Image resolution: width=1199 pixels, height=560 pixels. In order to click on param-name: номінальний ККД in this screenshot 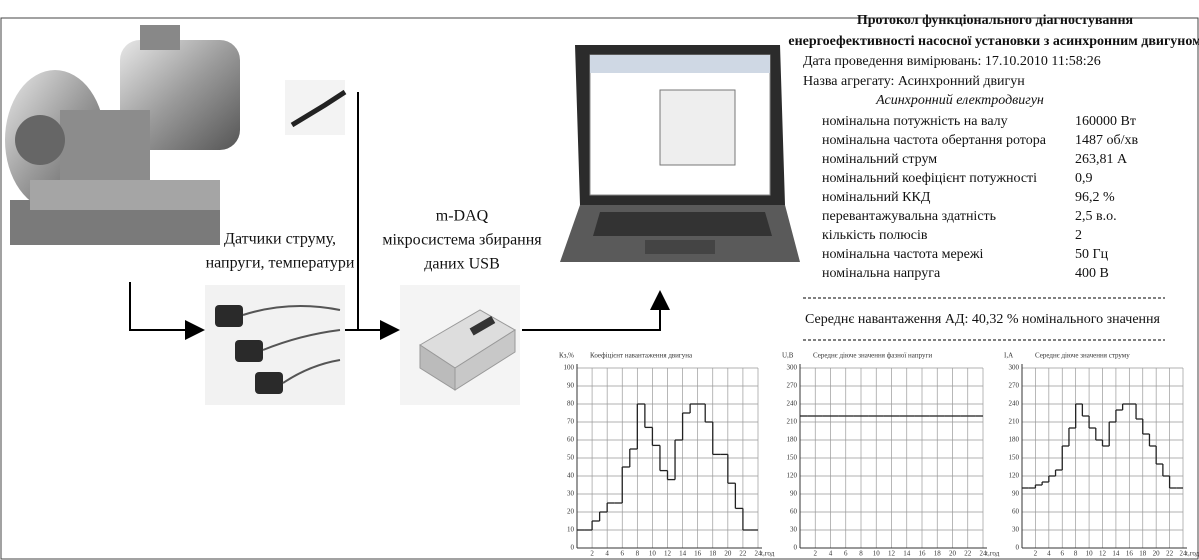, I will do `click(876, 197)`.